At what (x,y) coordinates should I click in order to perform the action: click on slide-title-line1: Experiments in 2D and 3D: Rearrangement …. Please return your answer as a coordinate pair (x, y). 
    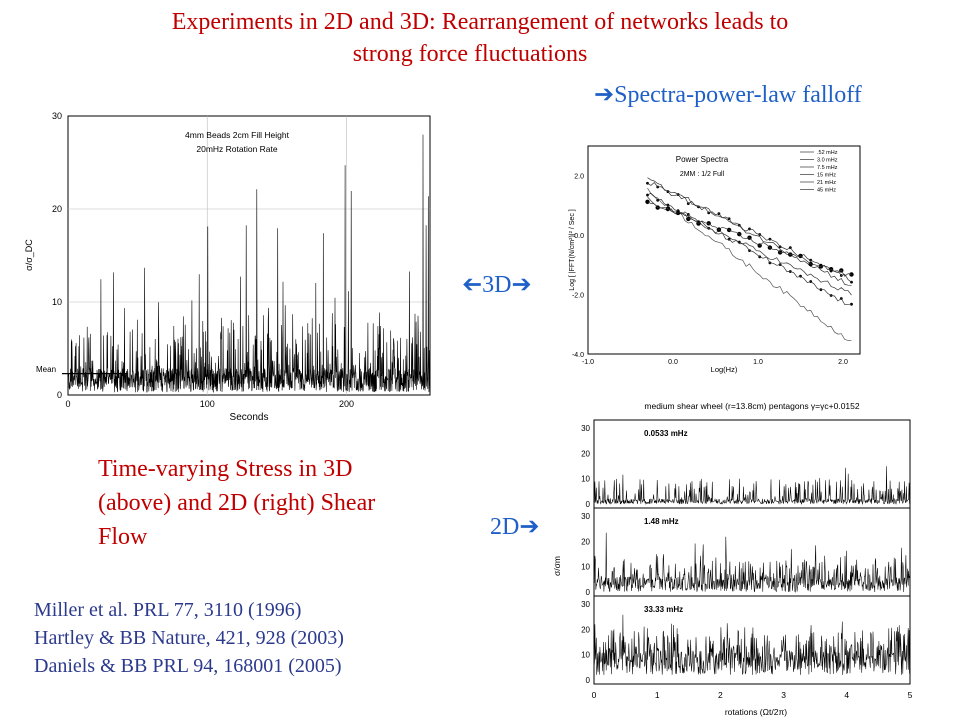
    Looking at the image, I should click on (480, 22).